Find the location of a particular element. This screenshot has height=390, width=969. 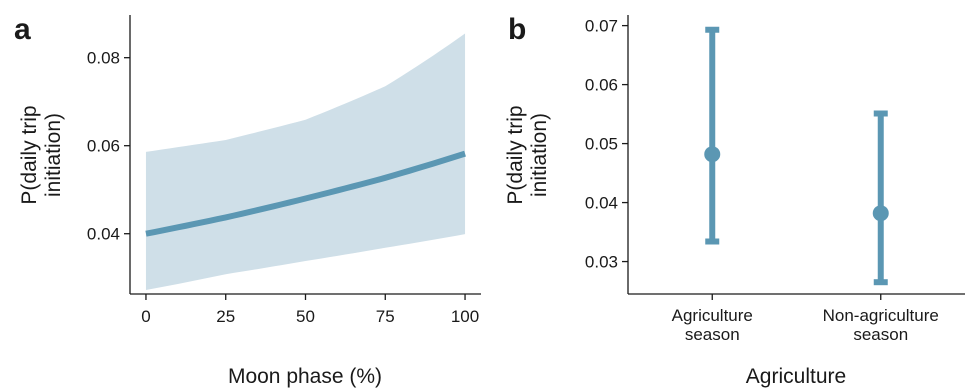

x-tick-label: 25 is located at coordinates (225, 316).